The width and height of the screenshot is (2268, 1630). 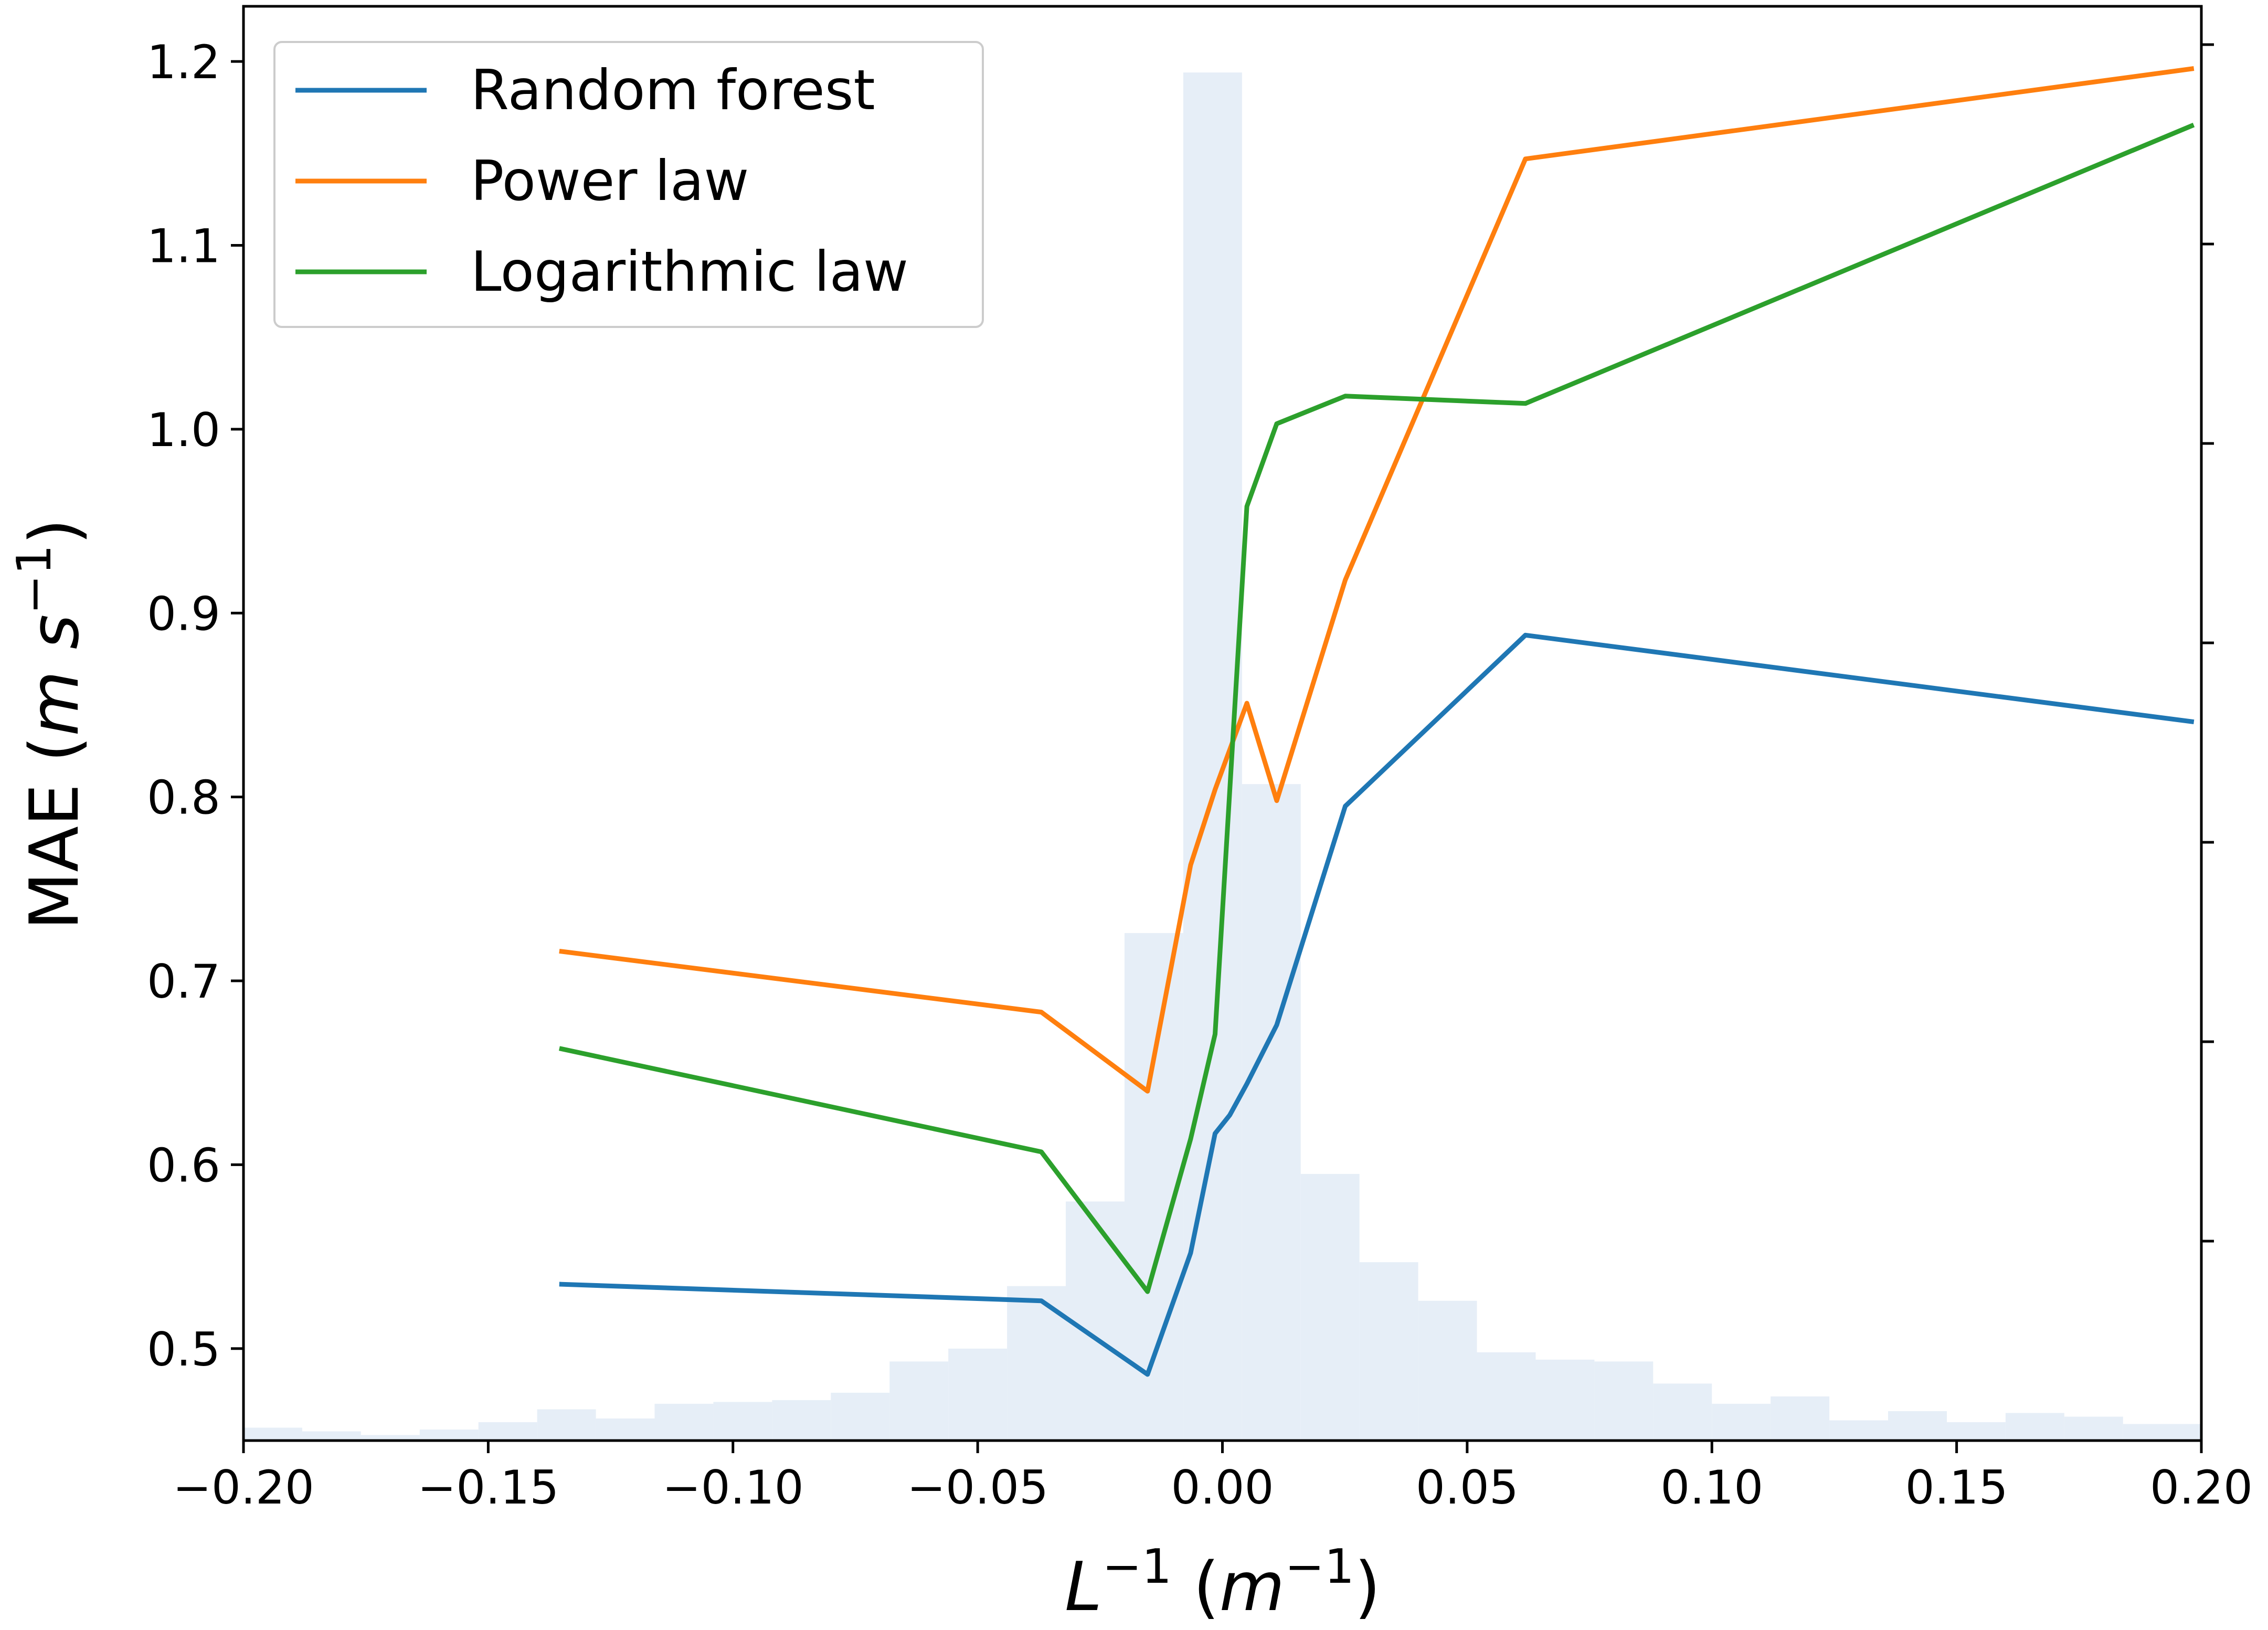 I want to click on x-tick-label: −0.10, so click(x=733, y=1488).